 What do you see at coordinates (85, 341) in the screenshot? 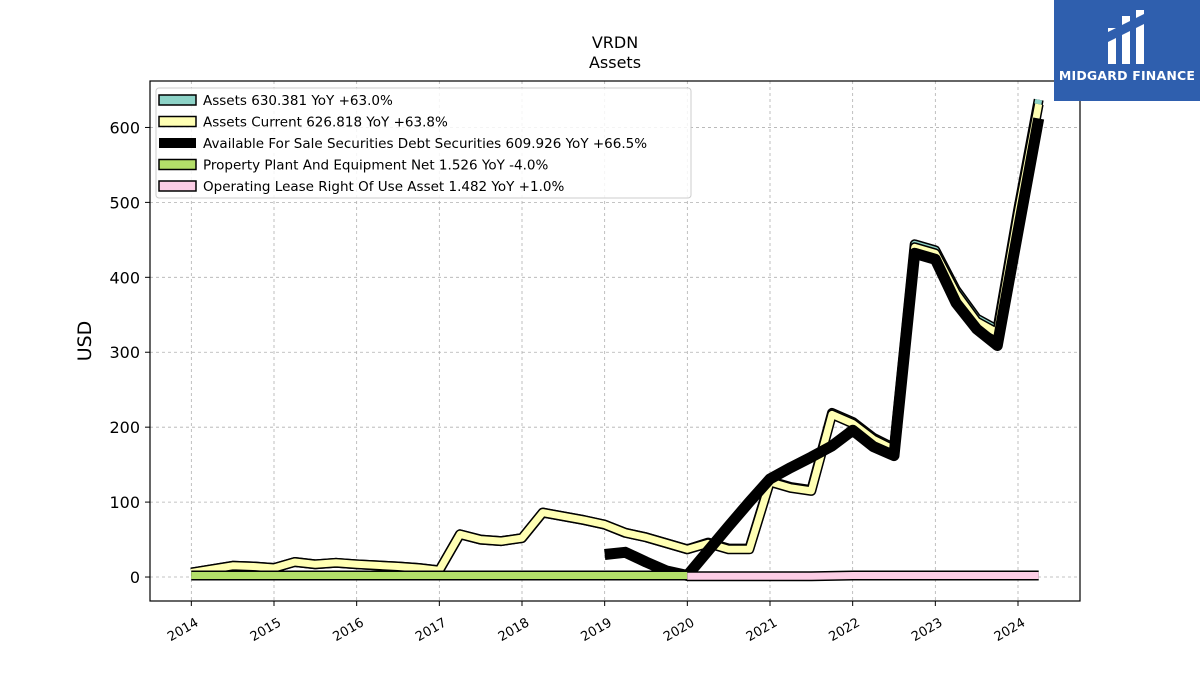
I see `y-axis-label: USD` at bounding box center [85, 341].